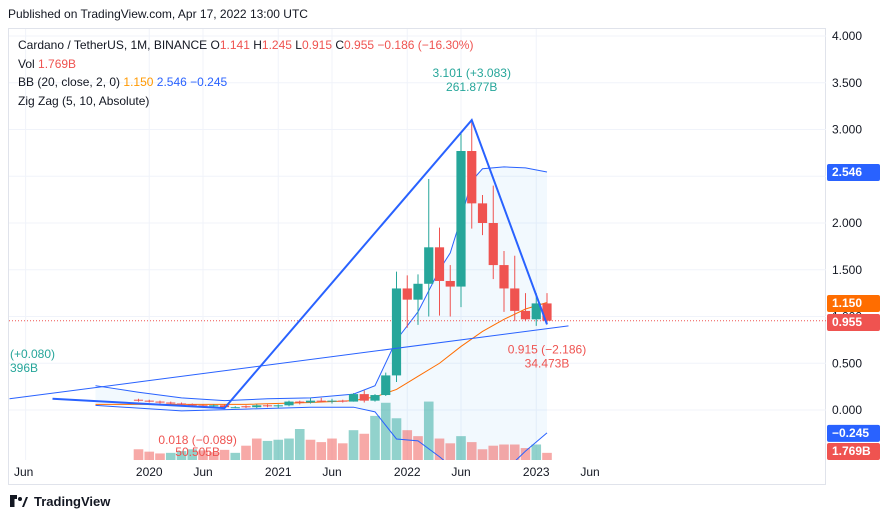 This screenshot has height=521, width=890. Describe the element at coordinates (257, 45) in the screenshot. I see `high-label: H` at that location.